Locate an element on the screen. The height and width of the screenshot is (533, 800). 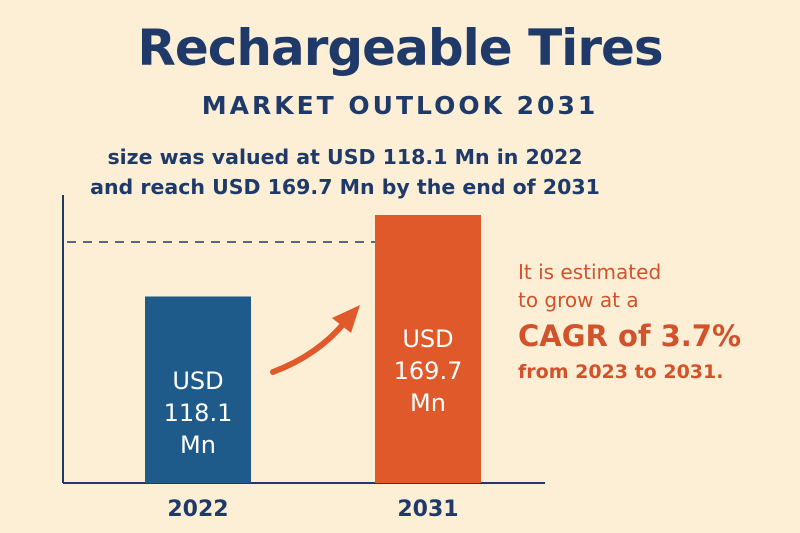
bar-label-value: 169.7 is located at coordinates (428, 371).